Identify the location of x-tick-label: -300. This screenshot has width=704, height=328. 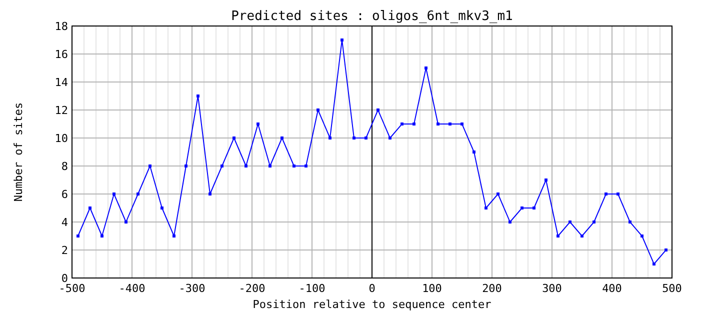
(192, 288).